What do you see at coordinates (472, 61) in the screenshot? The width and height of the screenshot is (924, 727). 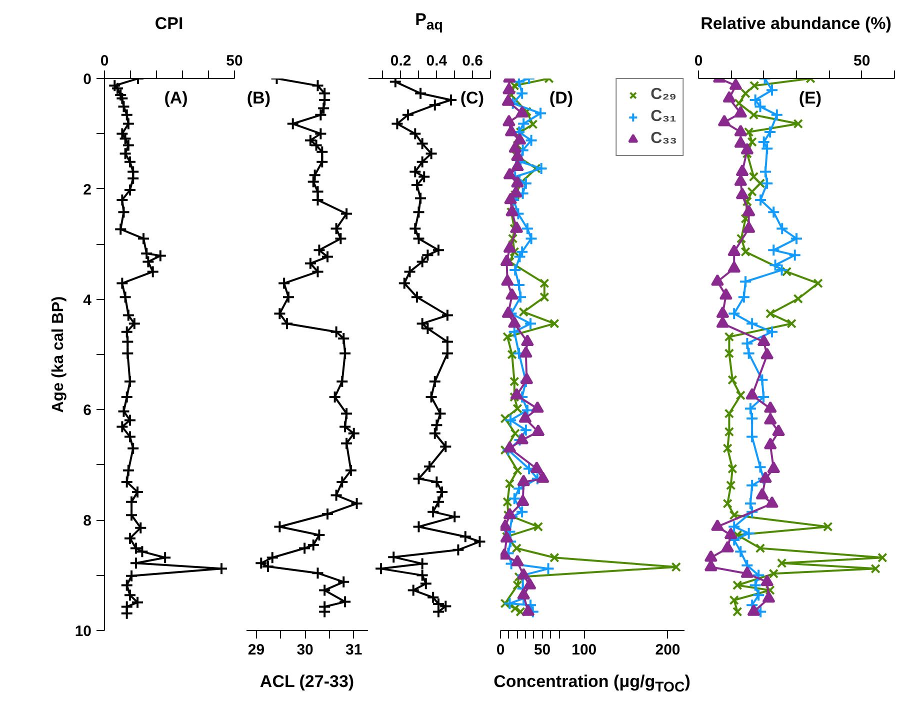 I see `x2-tick-label: 0.6` at bounding box center [472, 61].